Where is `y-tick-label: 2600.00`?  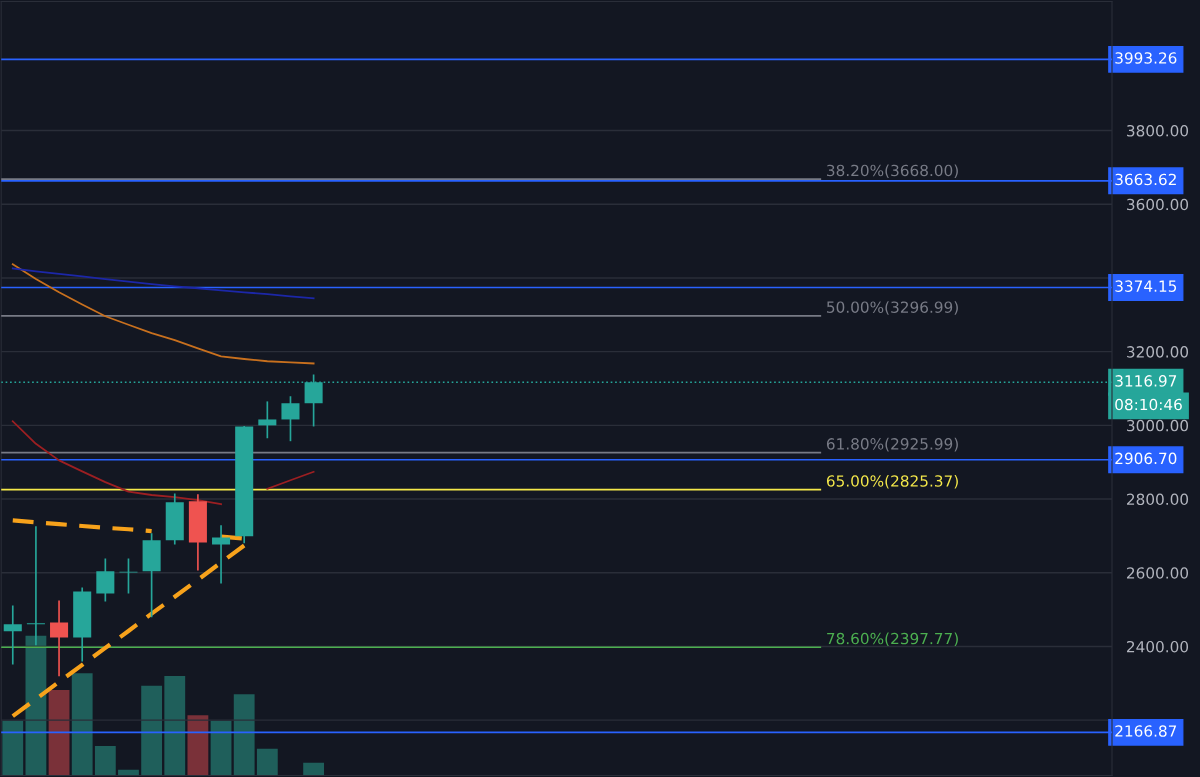 y-tick-label: 2600.00 is located at coordinates (1158, 573).